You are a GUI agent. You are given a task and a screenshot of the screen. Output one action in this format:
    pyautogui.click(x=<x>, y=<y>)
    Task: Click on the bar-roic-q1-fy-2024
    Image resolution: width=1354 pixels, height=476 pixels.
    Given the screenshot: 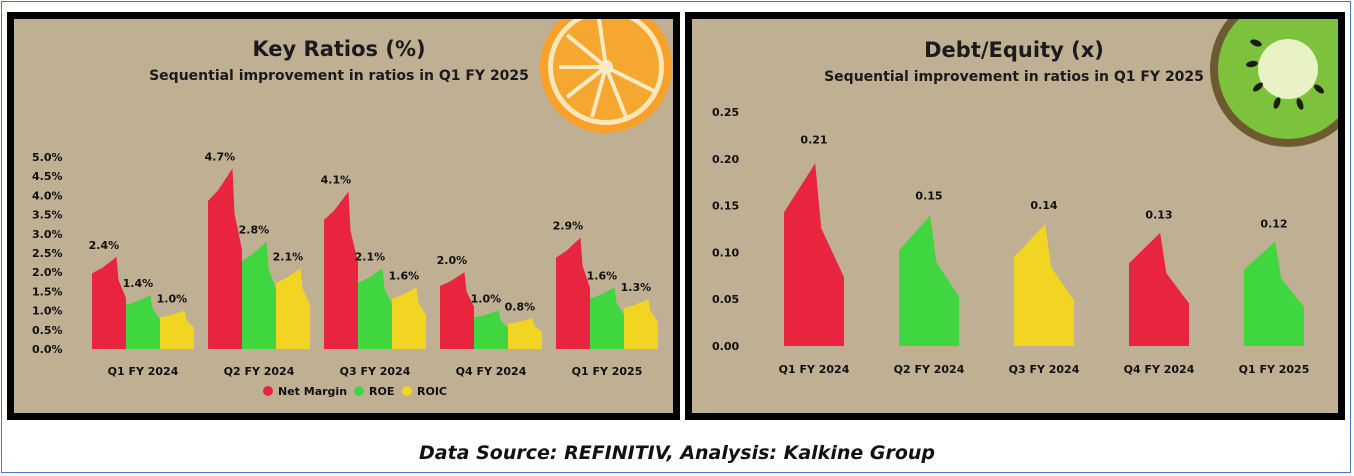 What is the action you would take?
    pyautogui.click(x=177, y=329)
    